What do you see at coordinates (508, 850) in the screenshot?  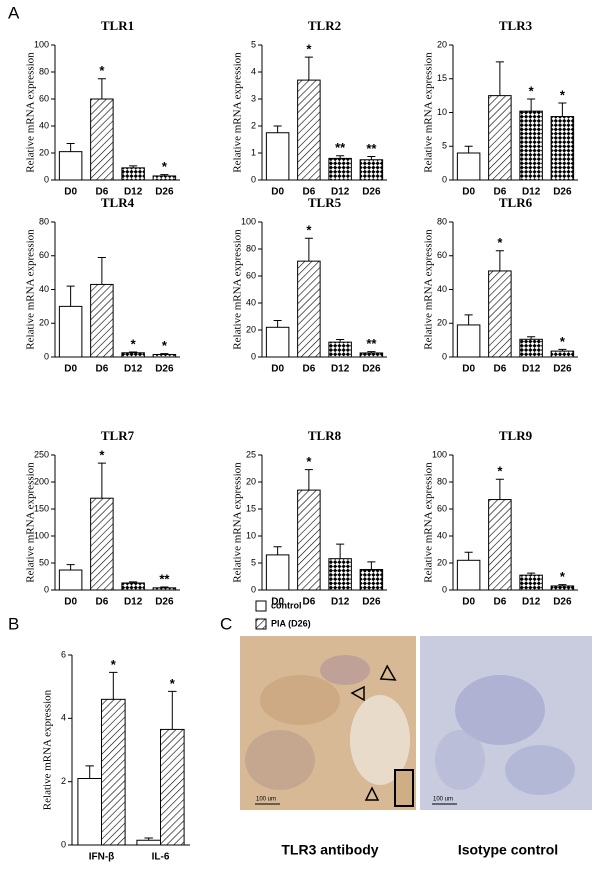 I see `image-caption: Isotype control` at bounding box center [508, 850].